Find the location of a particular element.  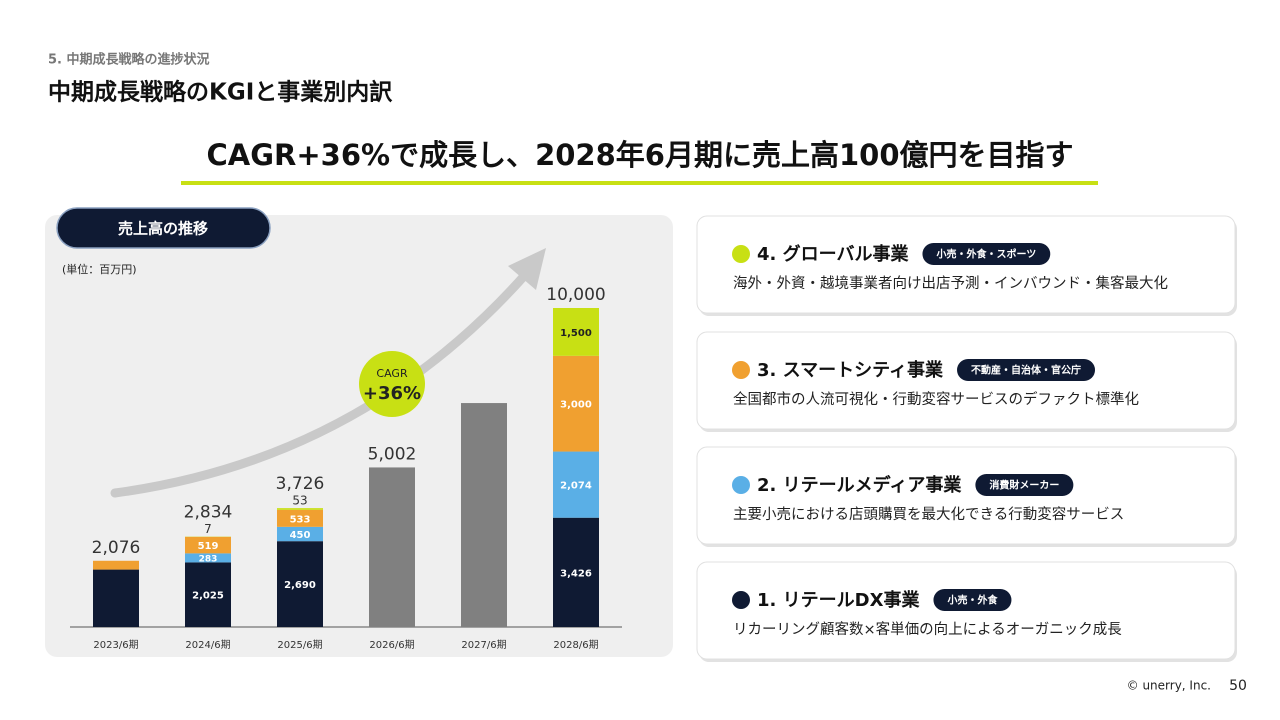

card-title: 4. グローバル事業 is located at coordinates (833, 254).